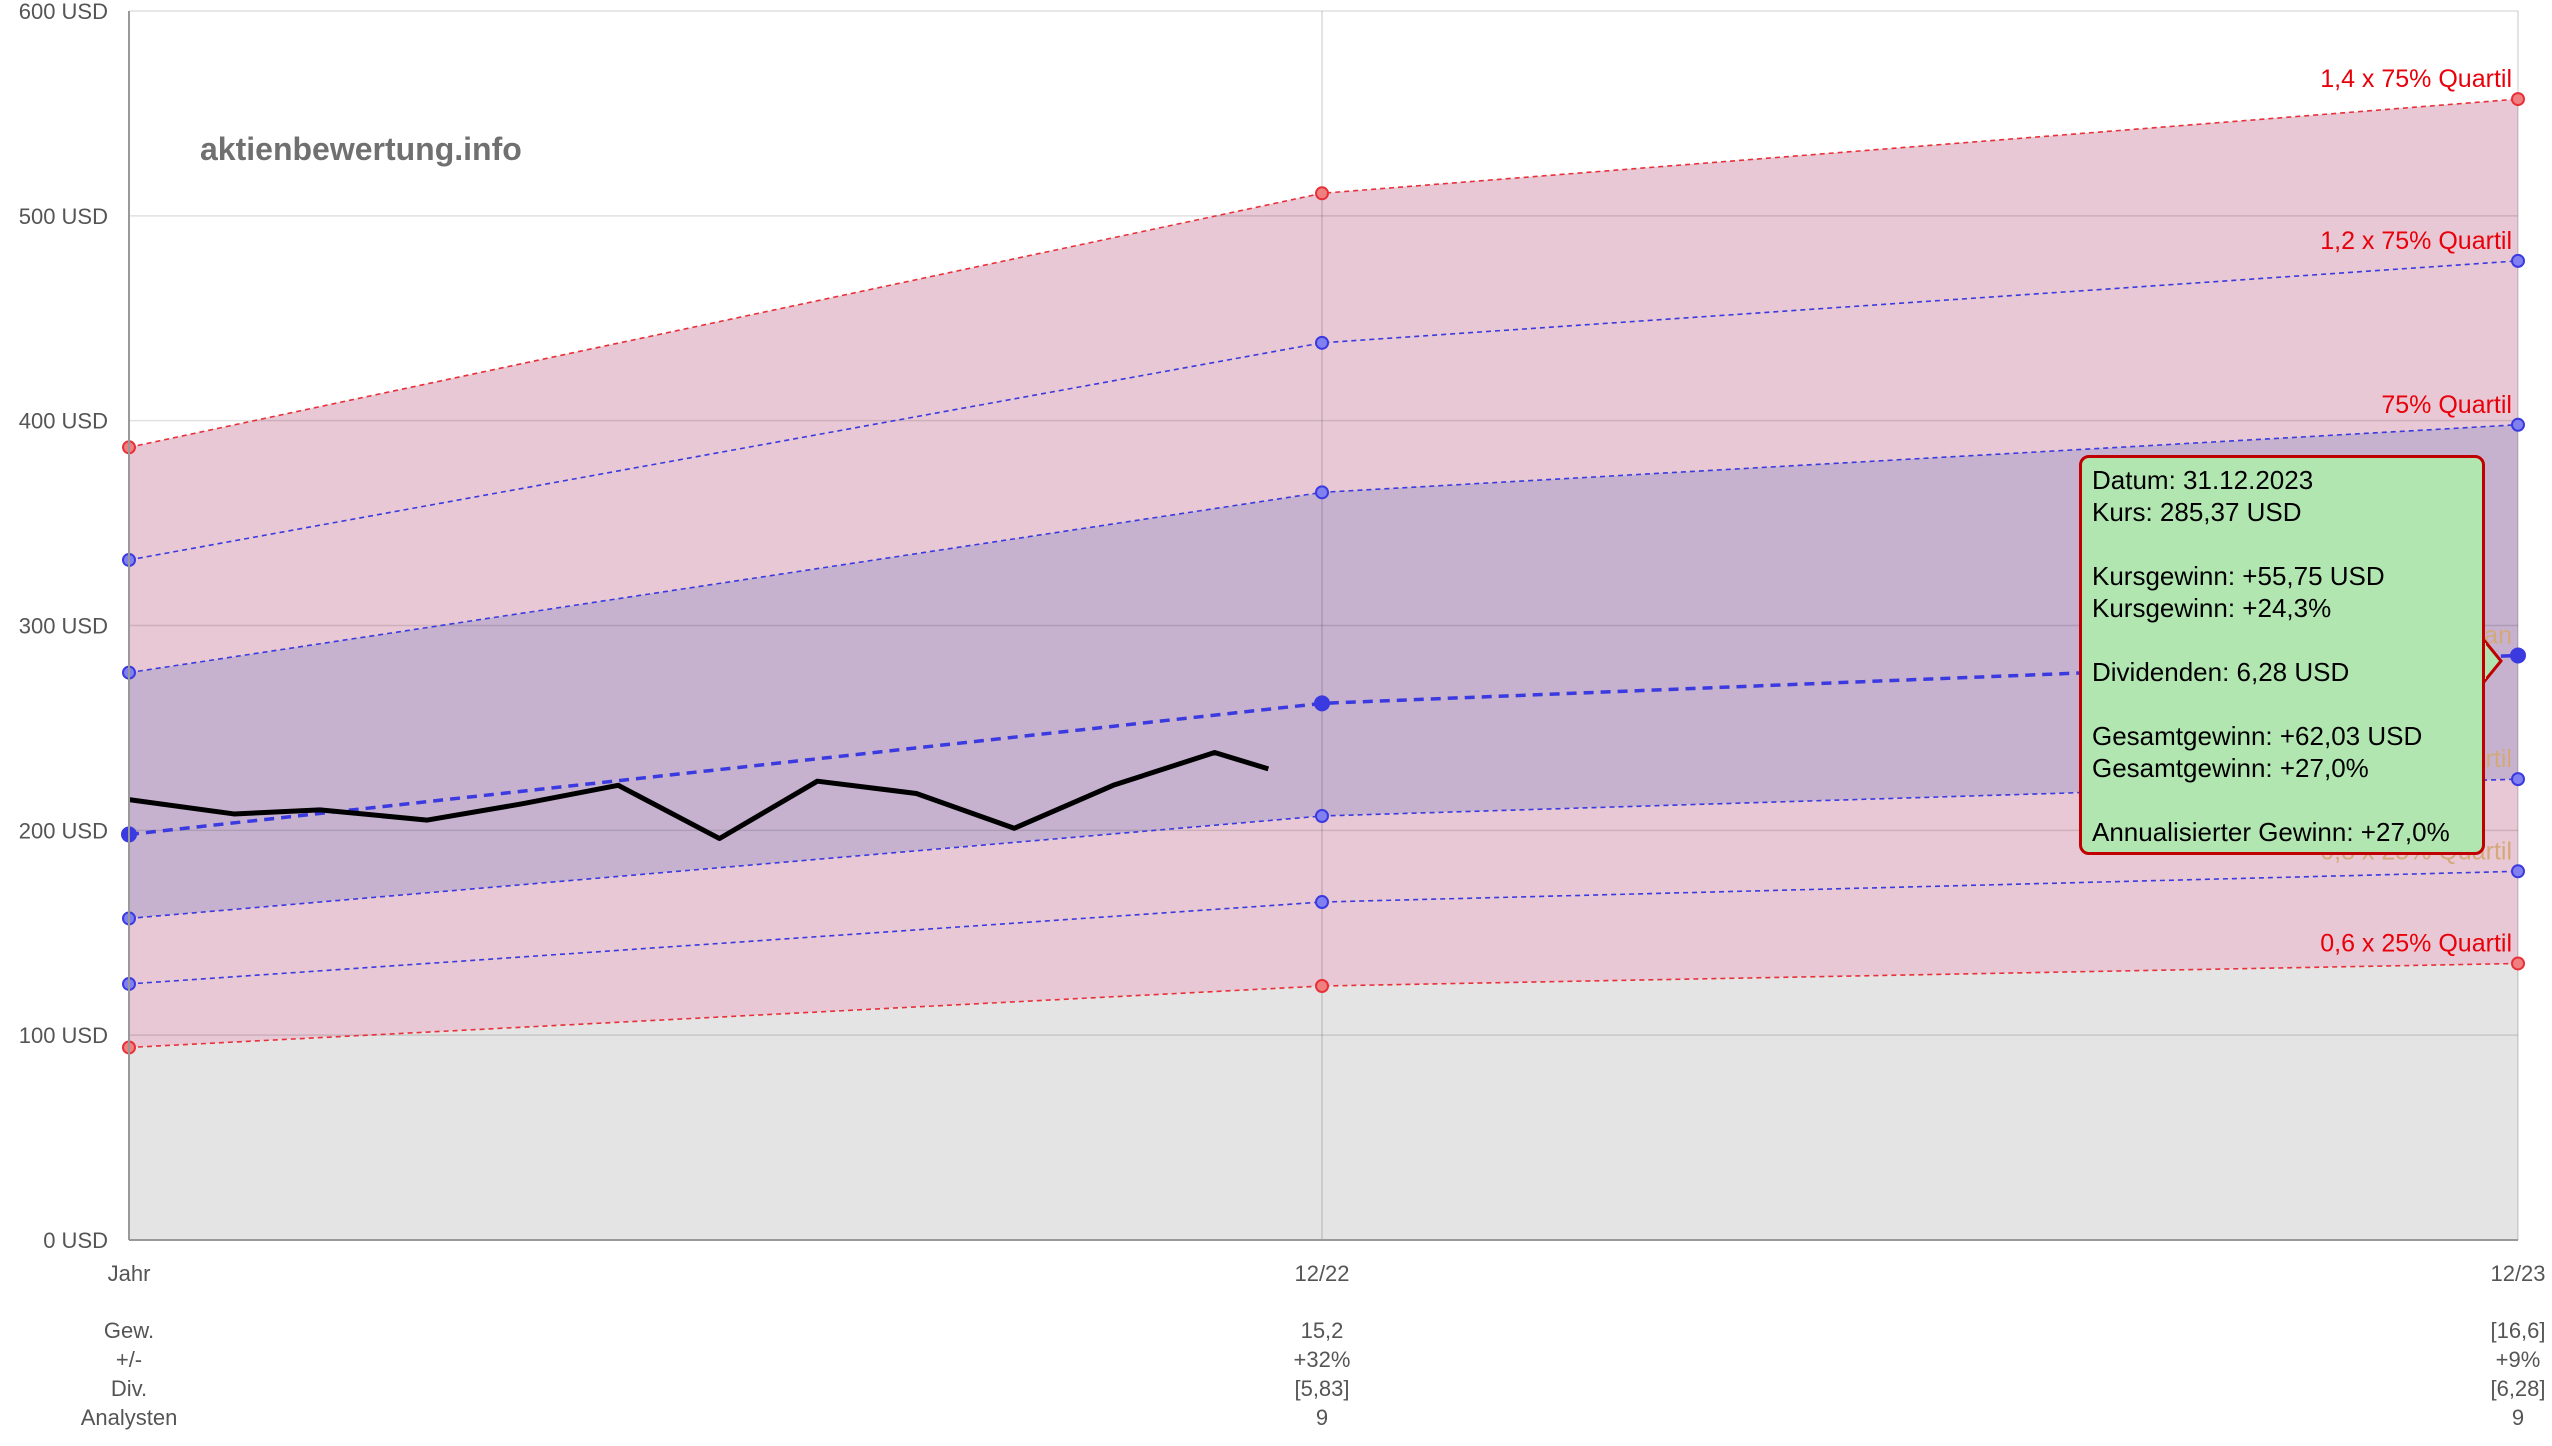  What do you see at coordinates (63, 216) in the screenshot?
I see `y-tick-label: 500 USD` at bounding box center [63, 216].